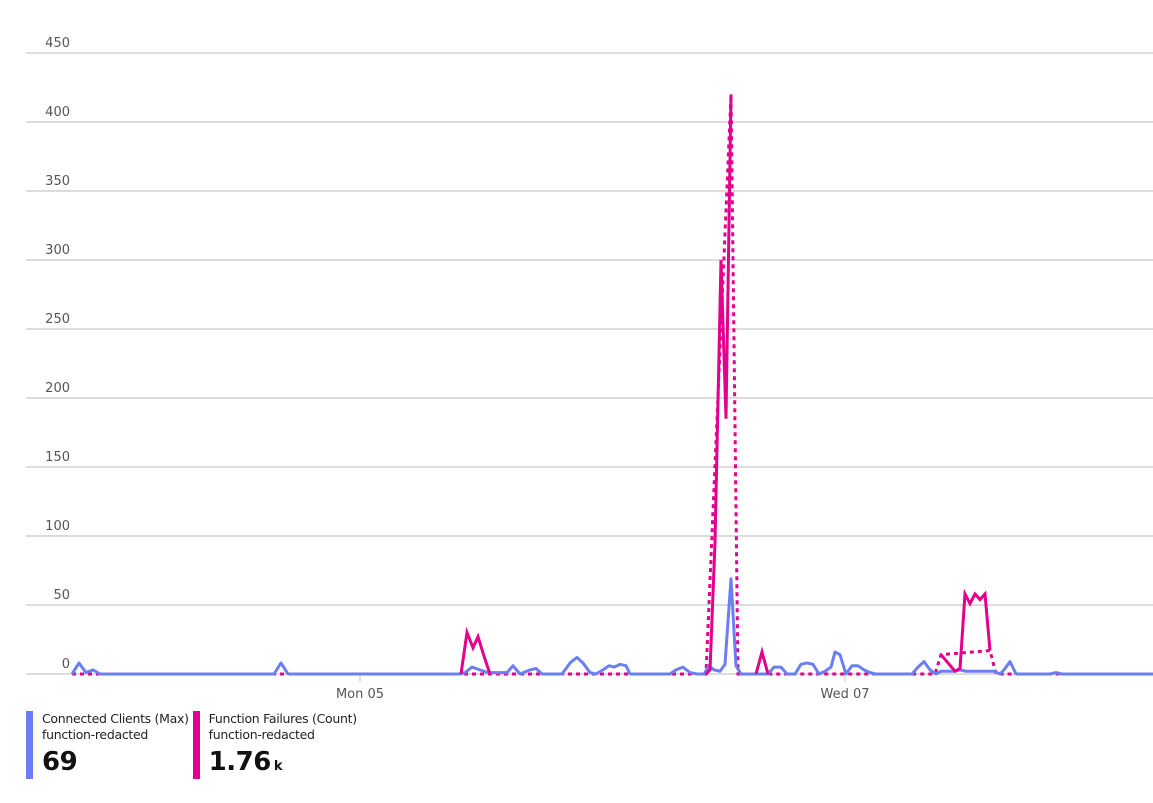 The width and height of the screenshot is (1153, 803). I want to click on x-axis-ticks: Mon 05 Wed 07, so click(603, 688).